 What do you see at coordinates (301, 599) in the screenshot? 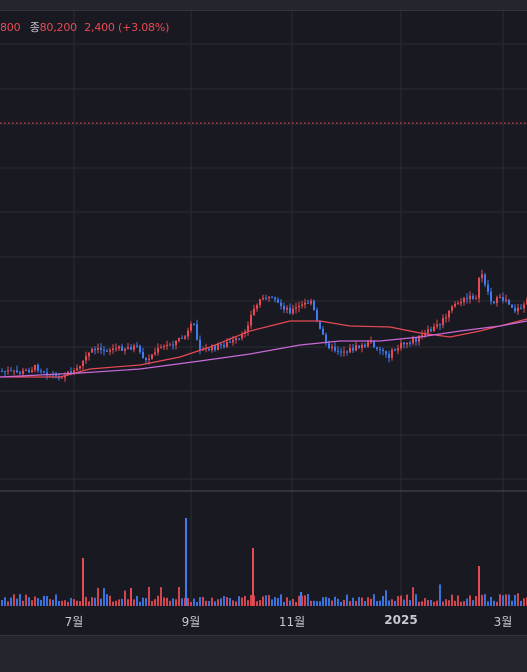
I see `volume-spike` at bounding box center [301, 599].